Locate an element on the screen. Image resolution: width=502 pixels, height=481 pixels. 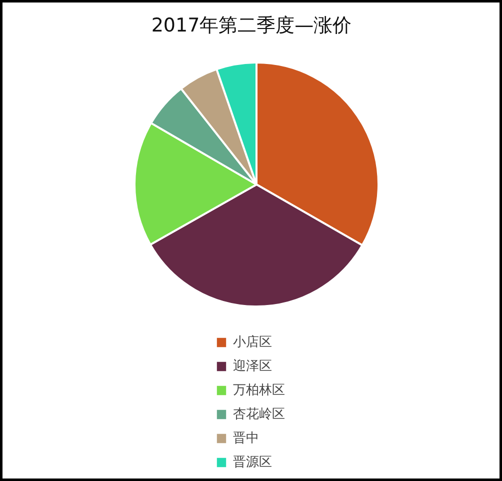
legend-label: 小店区 is located at coordinates (252, 342).